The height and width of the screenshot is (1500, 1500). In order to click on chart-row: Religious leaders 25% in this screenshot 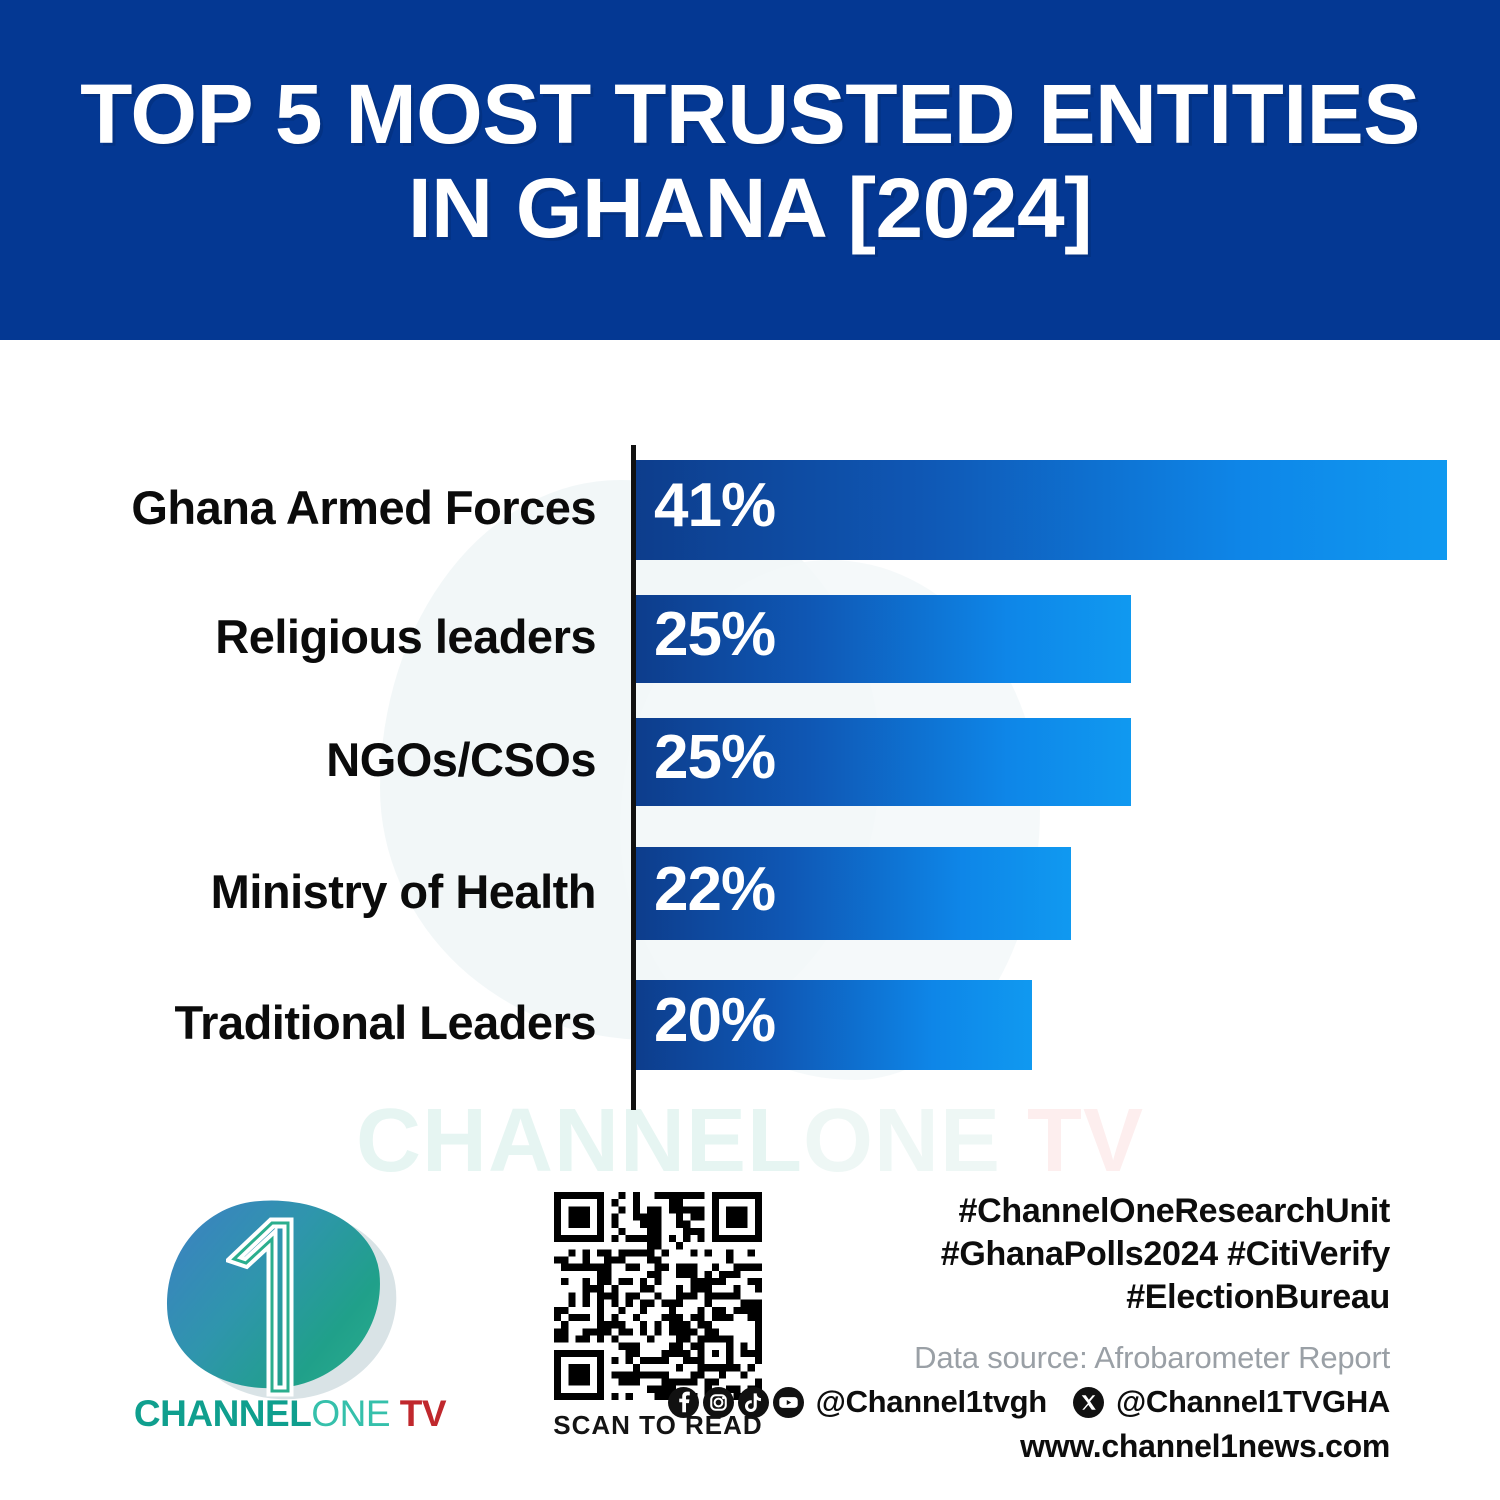, I will do `click(750, 639)`.